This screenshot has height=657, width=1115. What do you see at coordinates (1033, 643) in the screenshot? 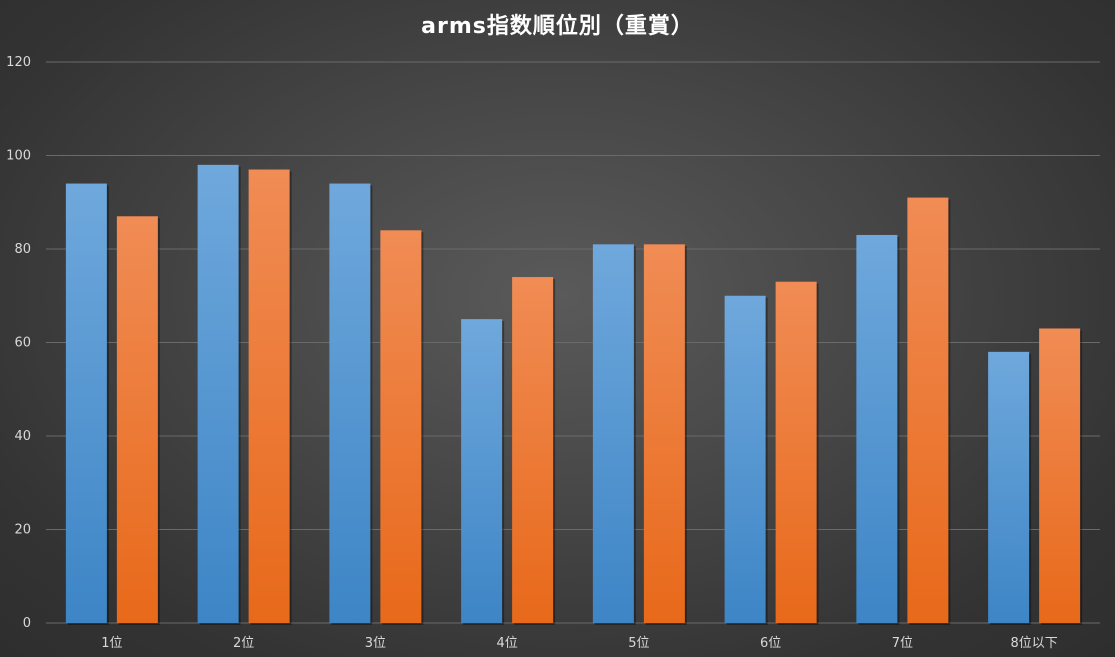
I see `x-tick-label: 8位以下` at bounding box center [1033, 643].